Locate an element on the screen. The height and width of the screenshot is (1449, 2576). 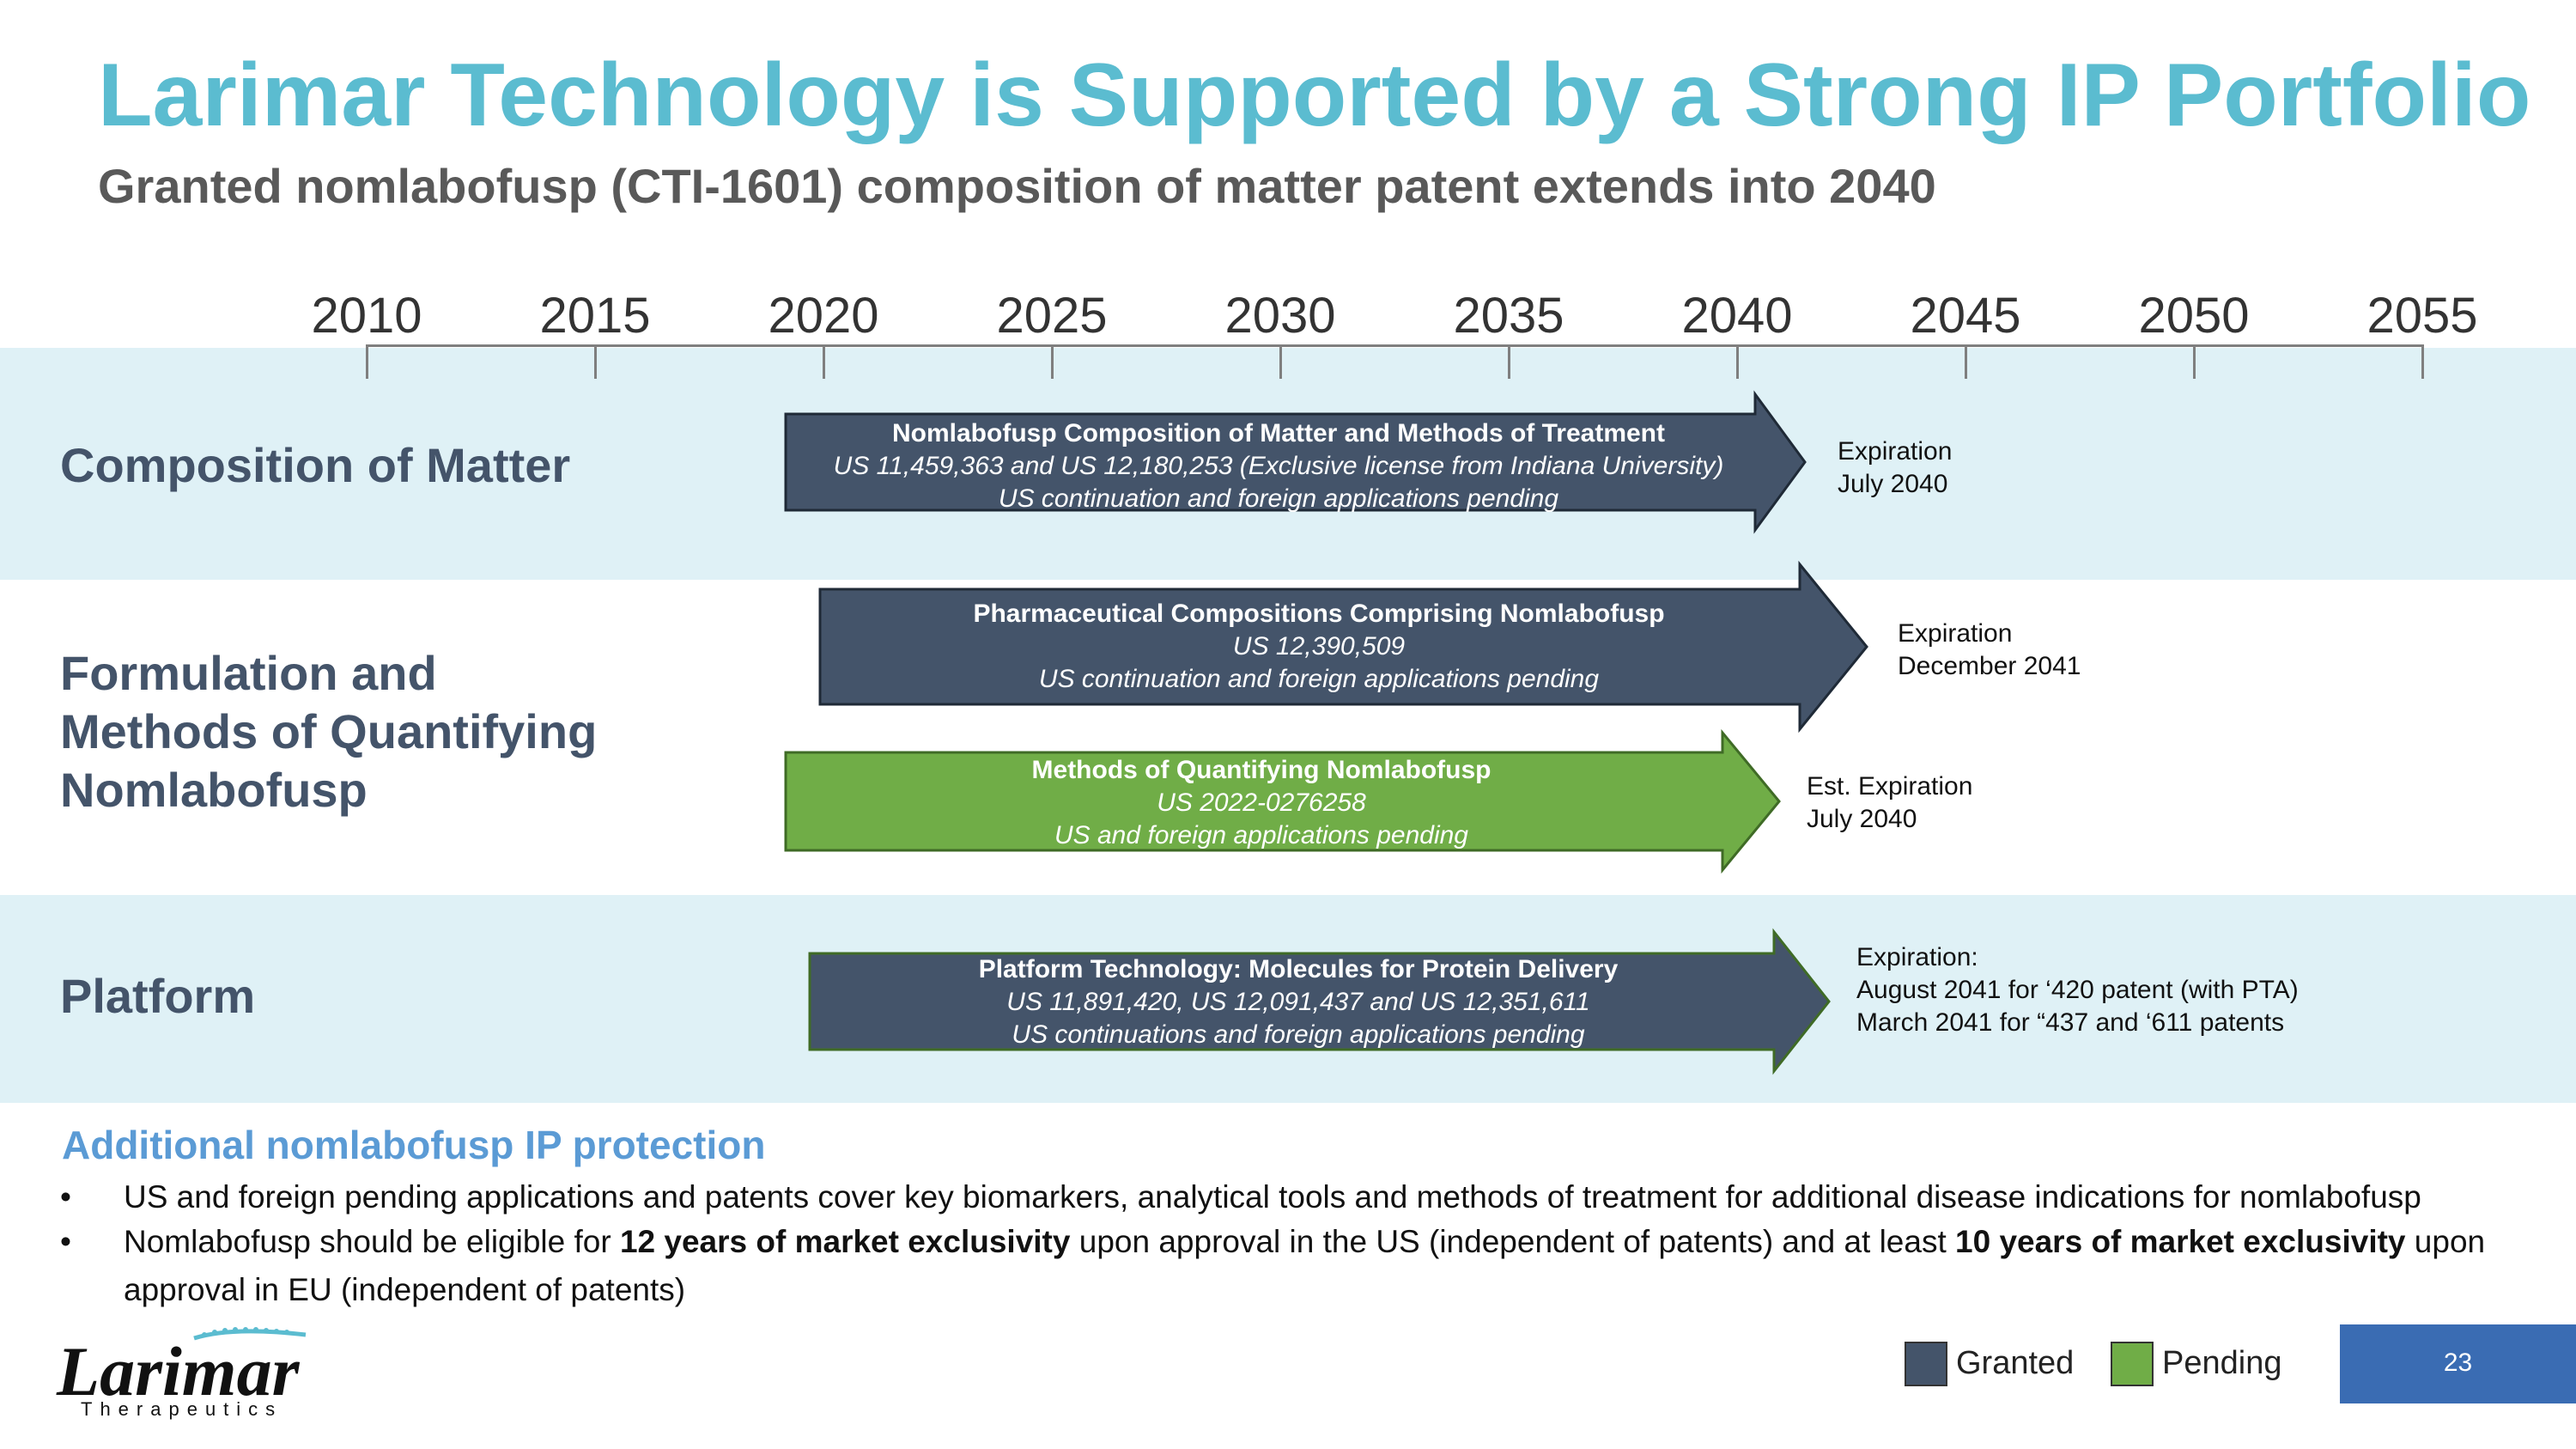
legend-label-granted: Granted is located at coordinates (2016, 1363).